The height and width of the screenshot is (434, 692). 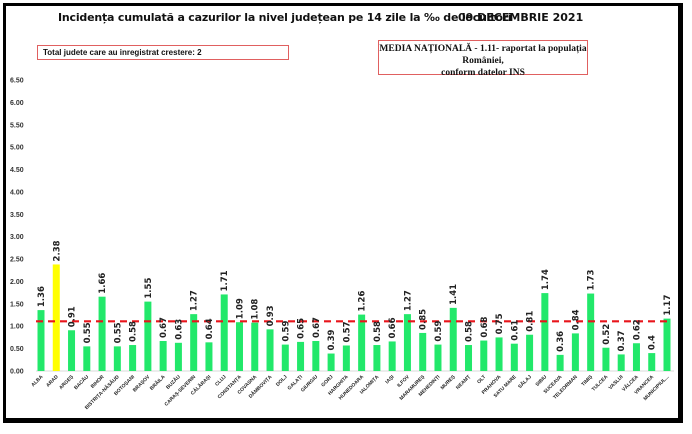 What do you see at coordinates (524, 381) in the screenshot?
I see `x-tick-label: SĂLAJ` at bounding box center [524, 381].